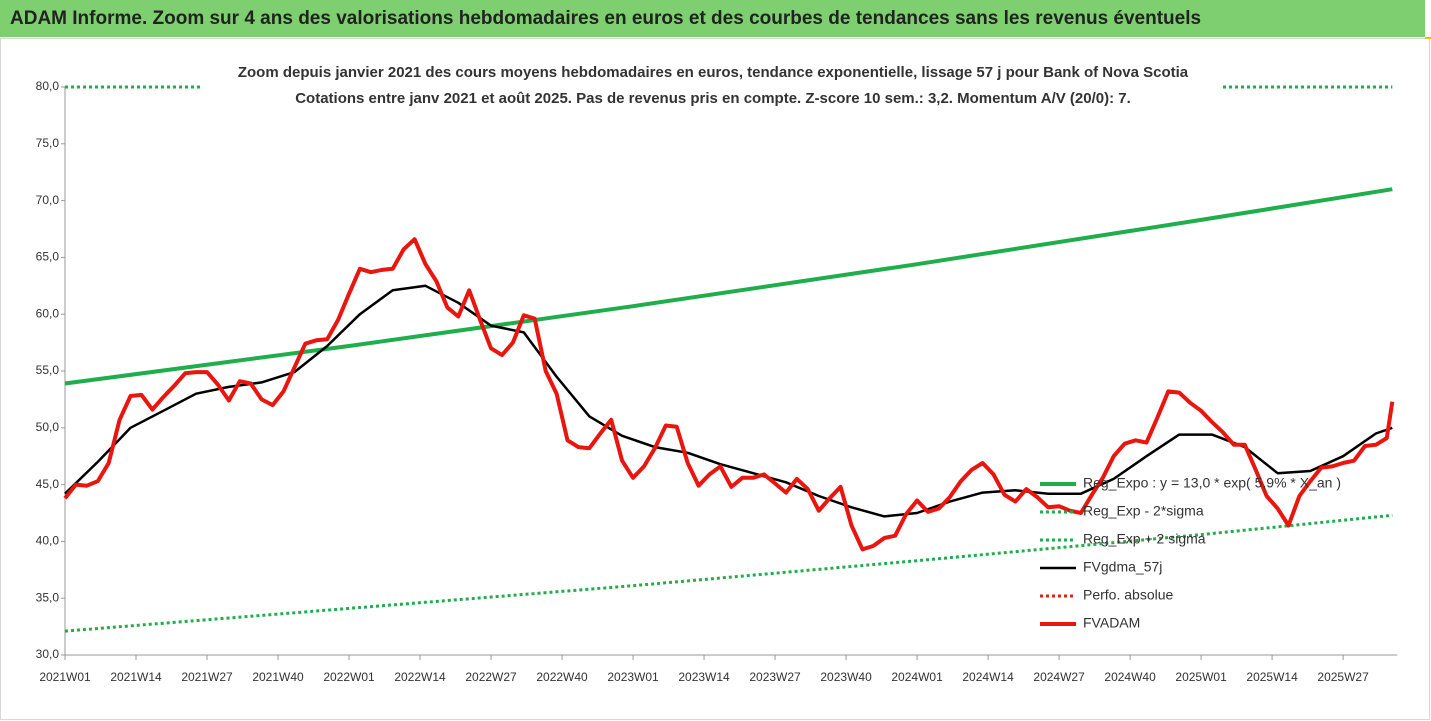  What do you see at coordinates (1144, 539) in the screenshot?
I see `legend-label: Reg_Exp + 2 sigma` at bounding box center [1144, 539].